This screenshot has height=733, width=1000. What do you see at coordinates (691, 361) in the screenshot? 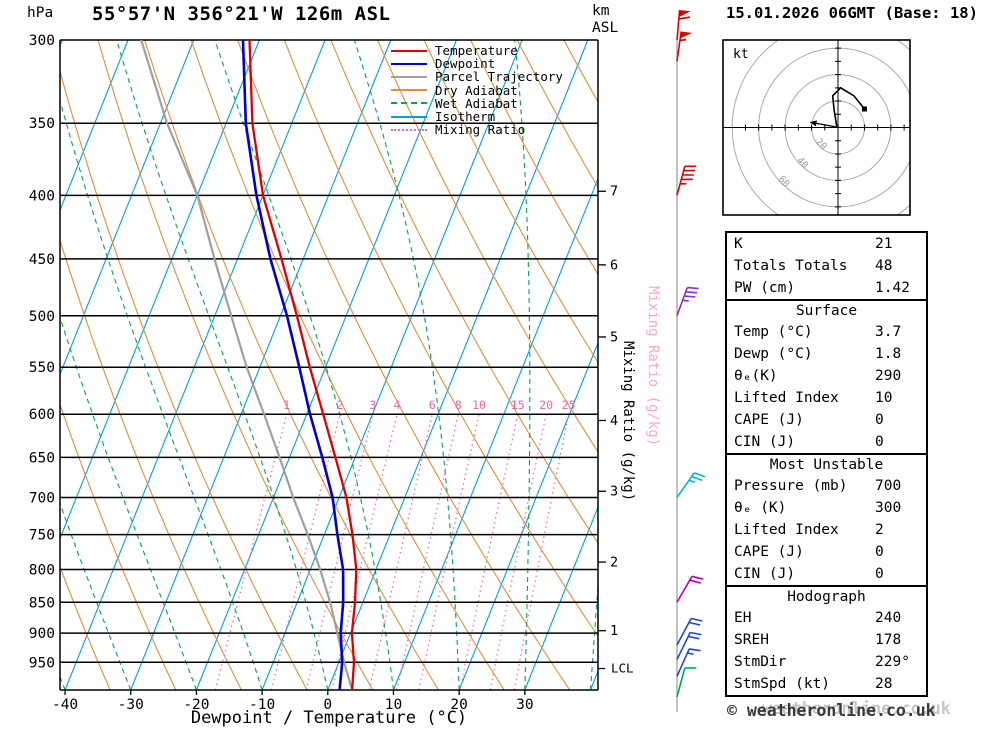
I see `wind-barb-column` at bounding box center [691, 361].